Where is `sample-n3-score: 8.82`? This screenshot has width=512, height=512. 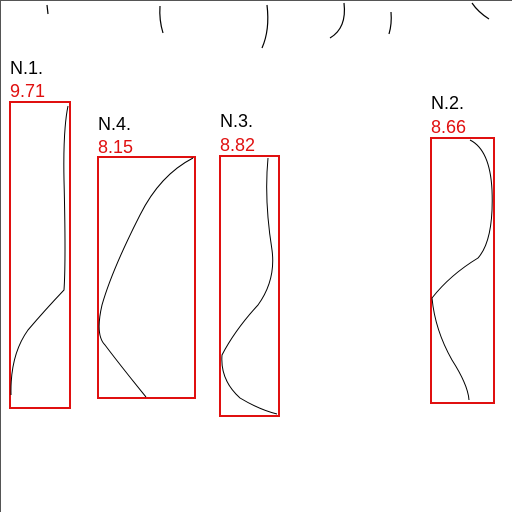 sample-n3-score: 8.82 is located at coordinates (238, 145).